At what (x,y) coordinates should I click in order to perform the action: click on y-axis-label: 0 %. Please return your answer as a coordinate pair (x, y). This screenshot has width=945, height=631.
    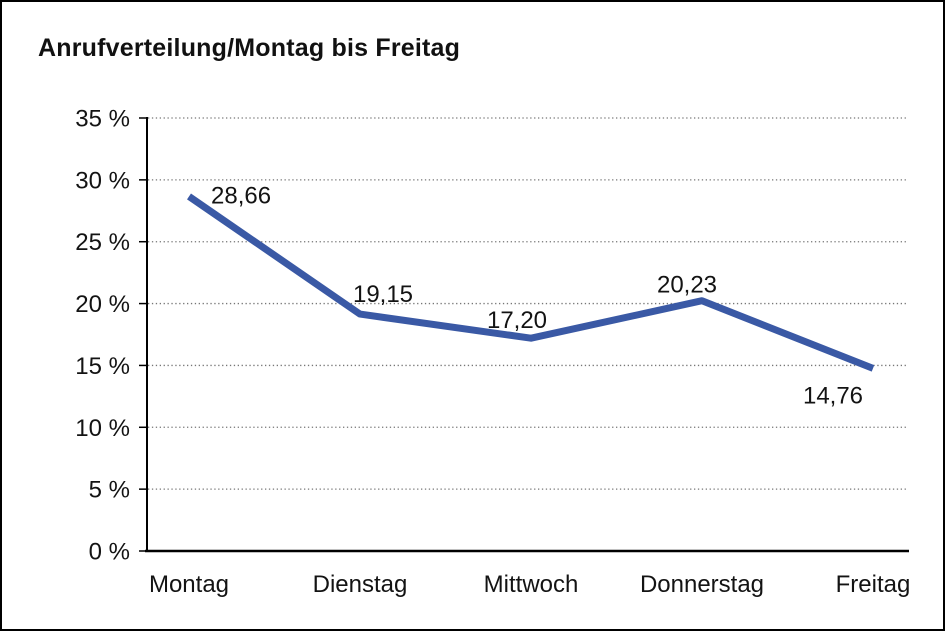
    Looking at the image, I should click on (109, 552).